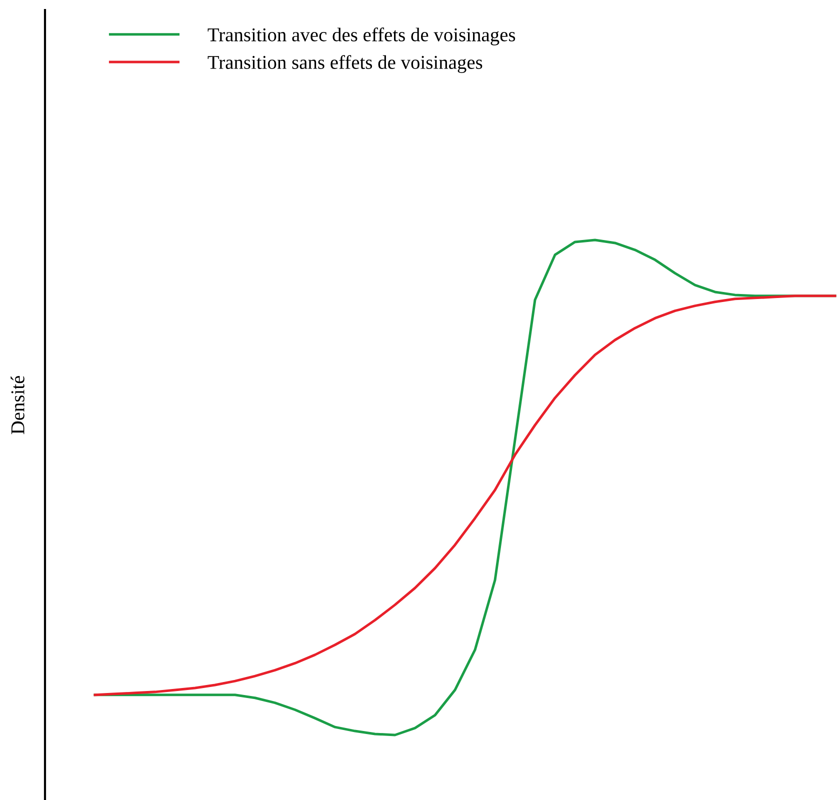  I want to click on legend-label: Transition avec des effets de voisinages, so click(362, 37).